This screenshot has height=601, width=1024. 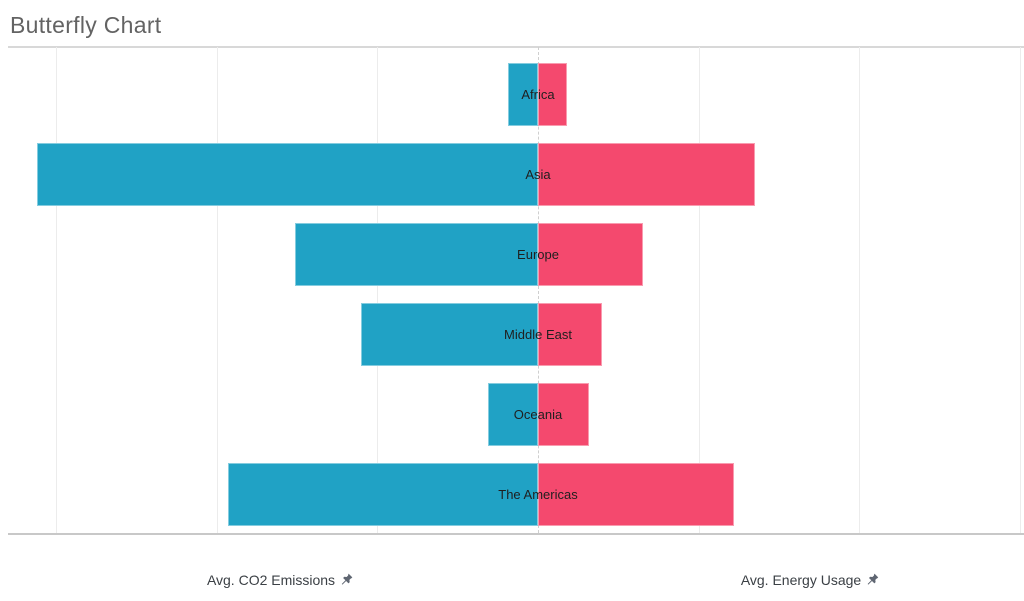 I want to click on left-bar-middle-east, so click(x=449, y=335).